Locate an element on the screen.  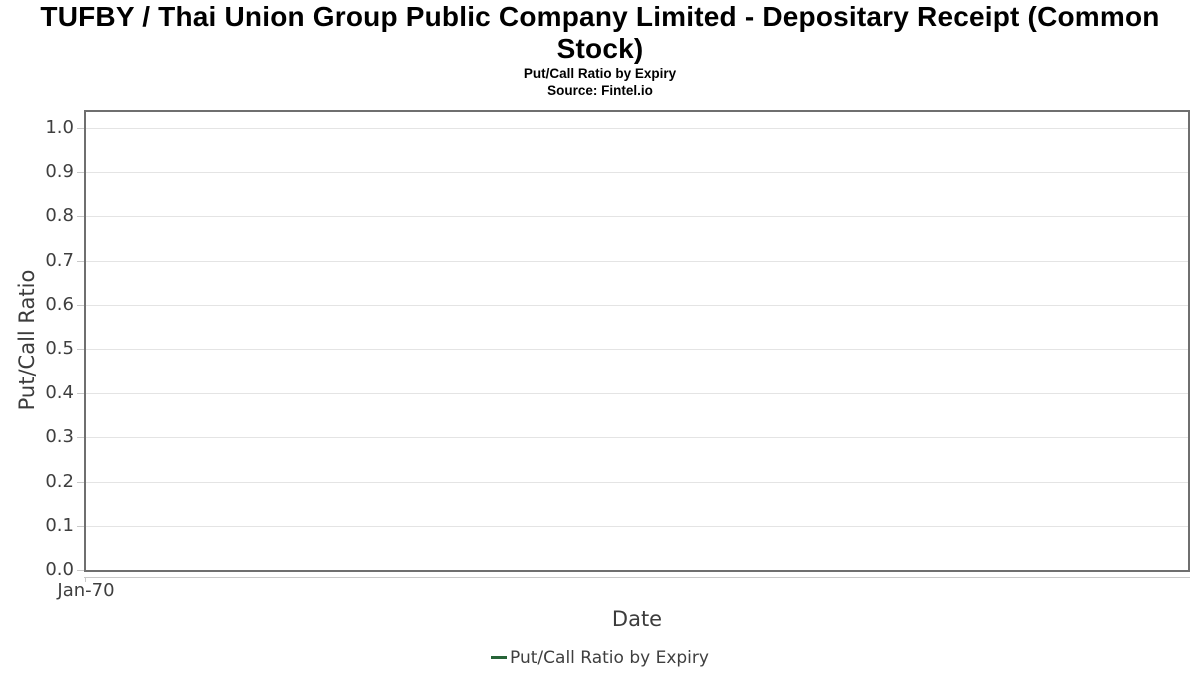
legend: Put/Call Ratio by Expiry is located at coordinates (600, 658).